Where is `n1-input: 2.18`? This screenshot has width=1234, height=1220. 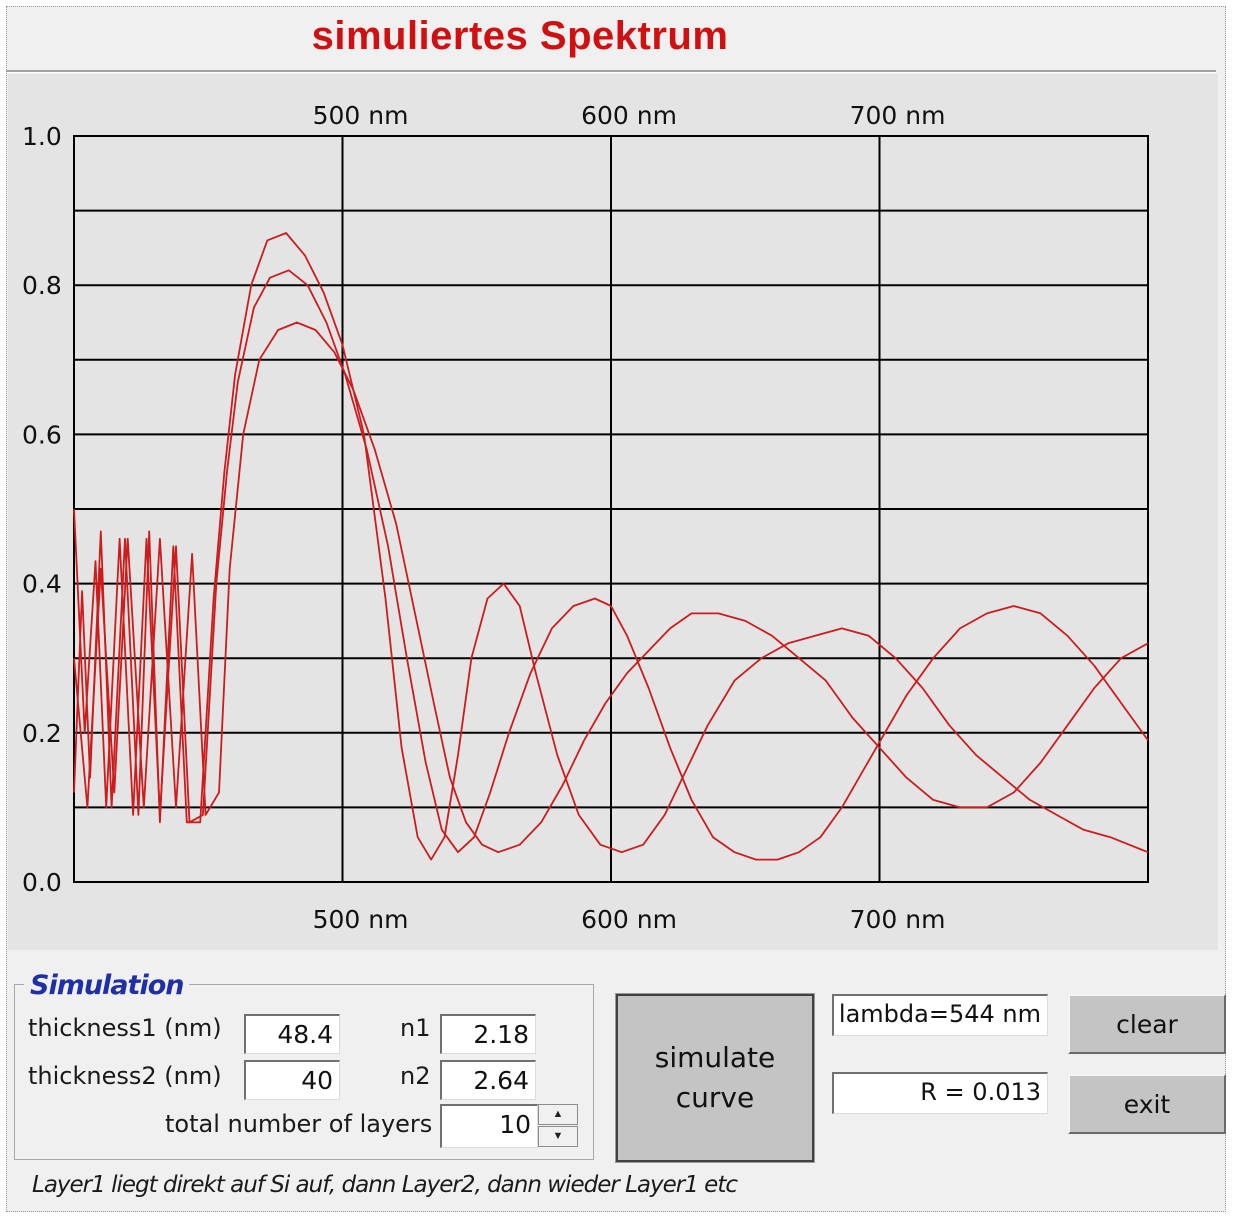 n1-input: 2.18 is located at coordinates (488, 1034).